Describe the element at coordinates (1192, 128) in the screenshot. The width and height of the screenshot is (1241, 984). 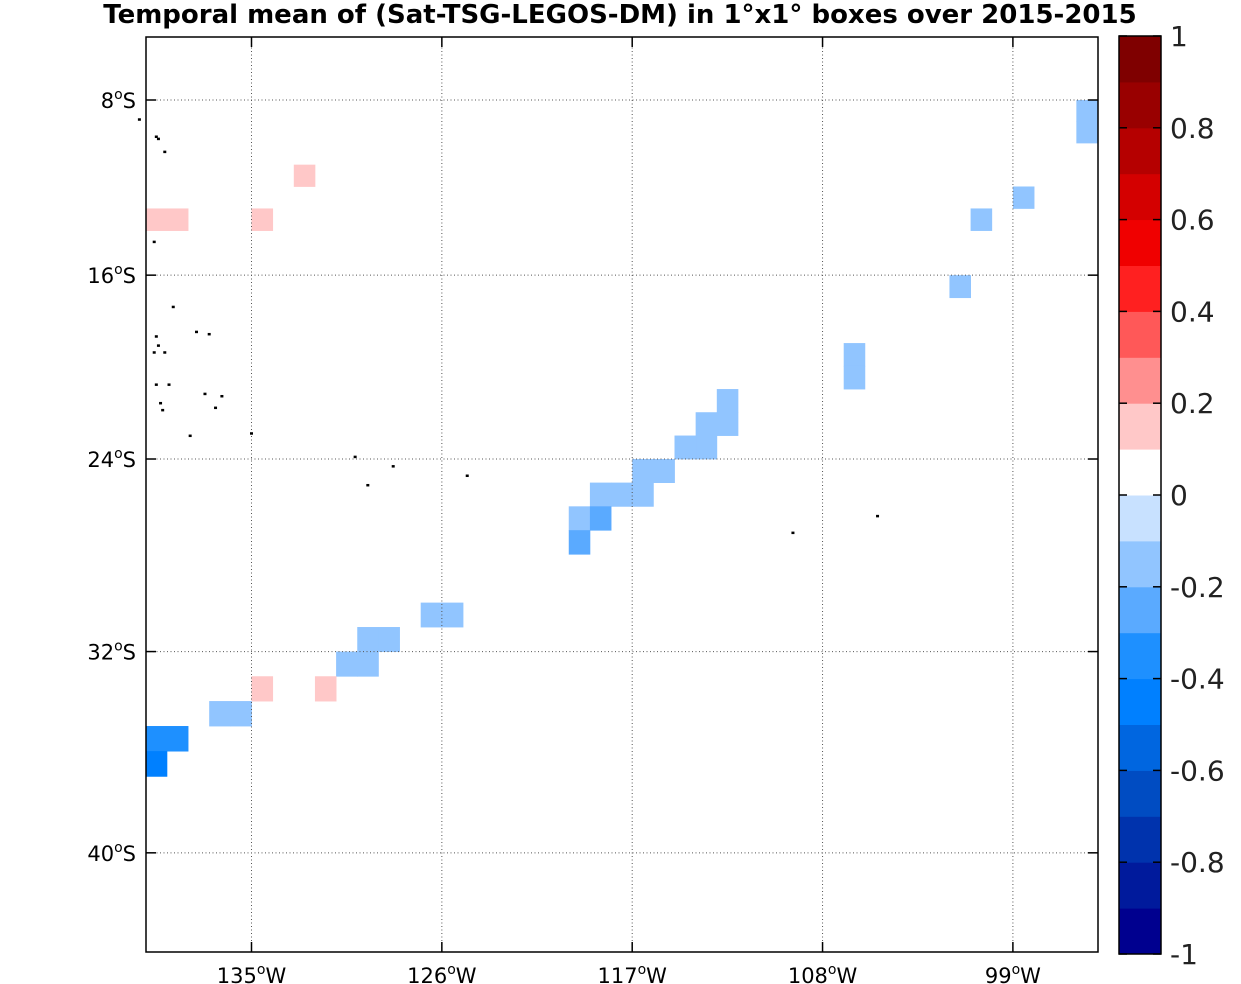
I see `colorbar-tick-label: 0.8` at that location.